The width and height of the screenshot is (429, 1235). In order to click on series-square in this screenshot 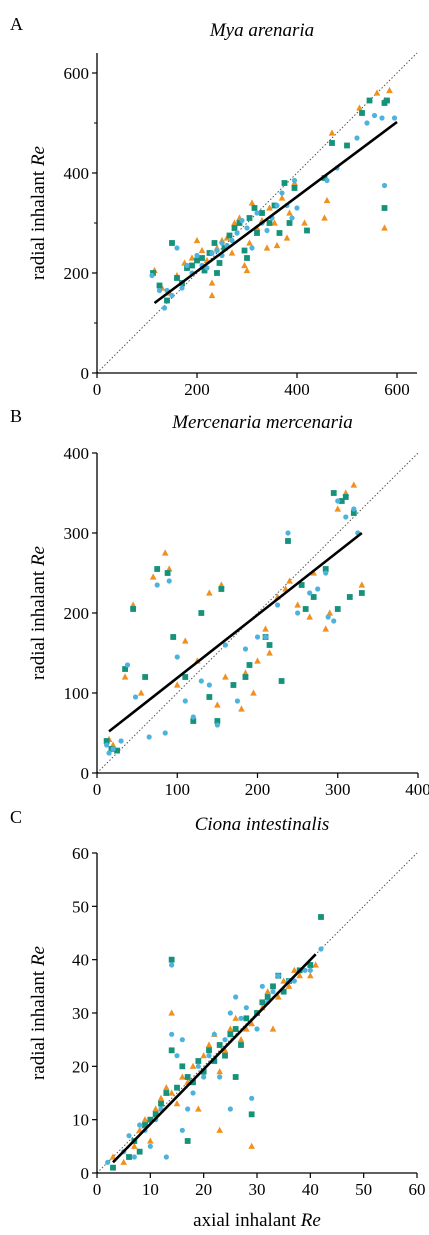, I will do `click(270, 200)`.